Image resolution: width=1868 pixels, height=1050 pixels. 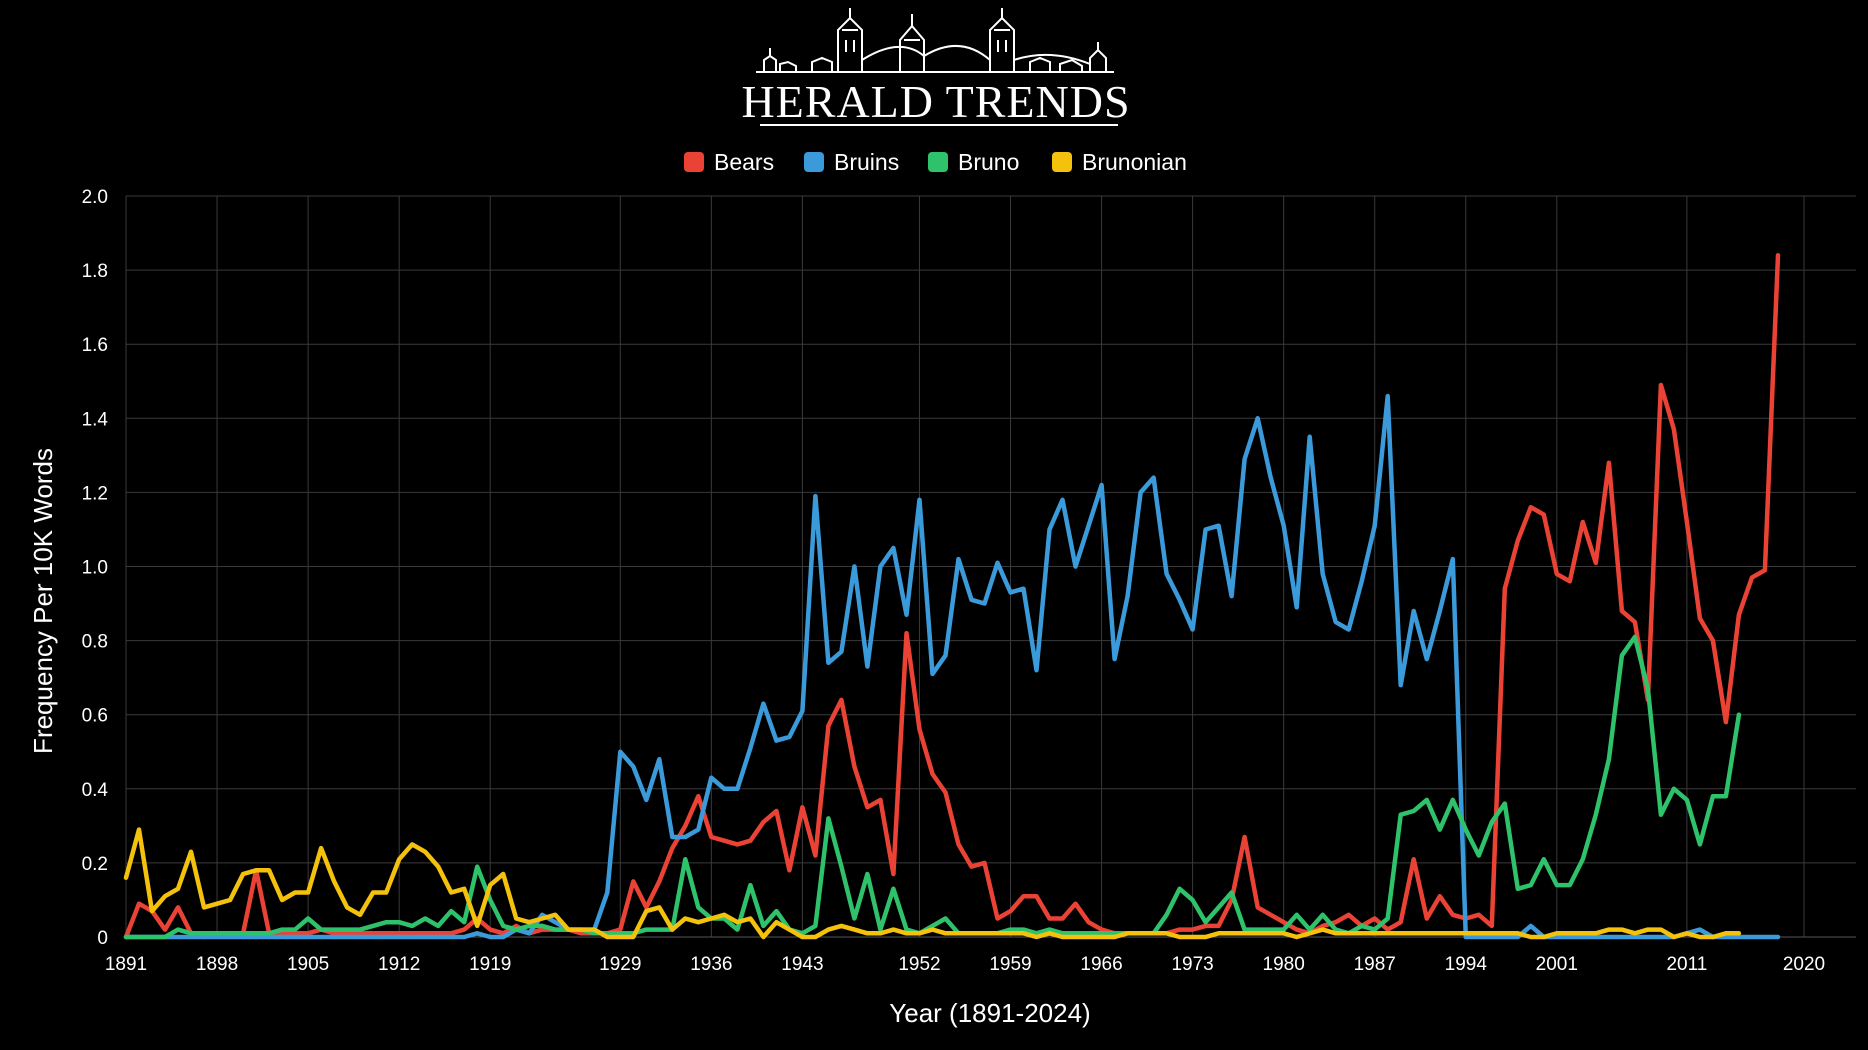 I want to click on legend-label-bruins: Bruins, so click(x=866, y=162).